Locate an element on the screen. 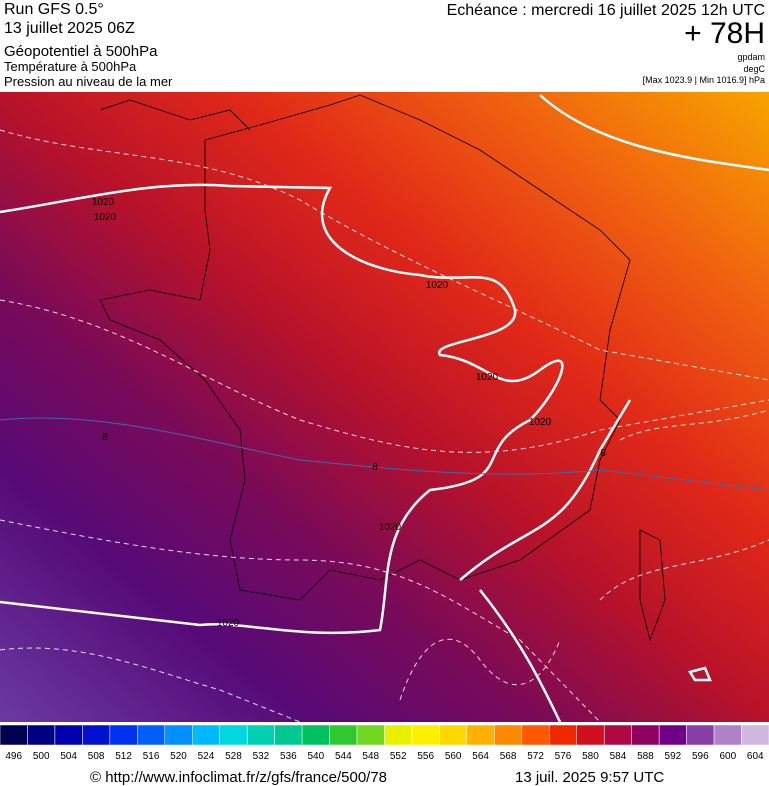  colorbar-label: 512 is located at coordinates (123, 756).